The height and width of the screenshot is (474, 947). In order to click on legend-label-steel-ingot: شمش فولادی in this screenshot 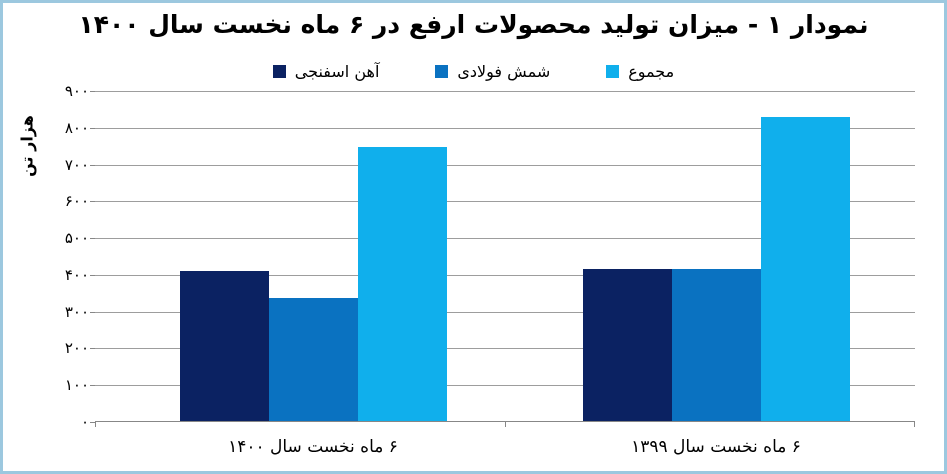, I will do `click(504, 71)`.